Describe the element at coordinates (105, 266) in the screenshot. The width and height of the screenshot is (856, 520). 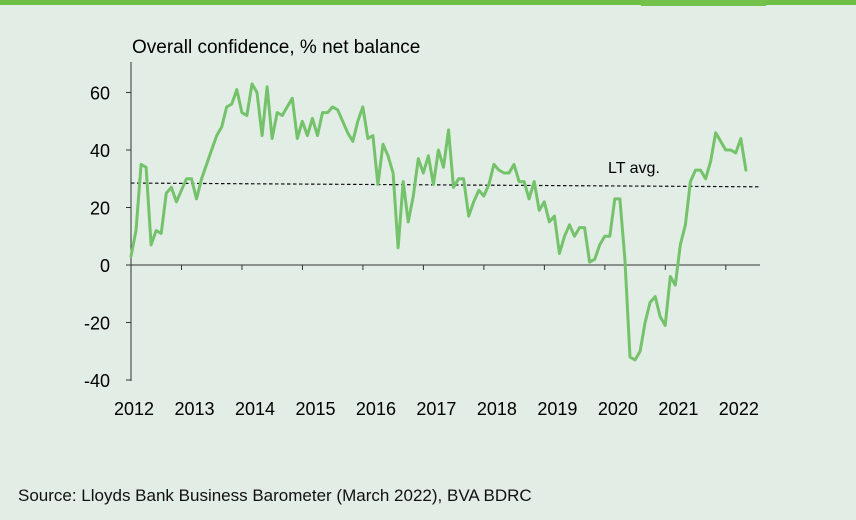
I see `y-tick-label: 0` at that location.